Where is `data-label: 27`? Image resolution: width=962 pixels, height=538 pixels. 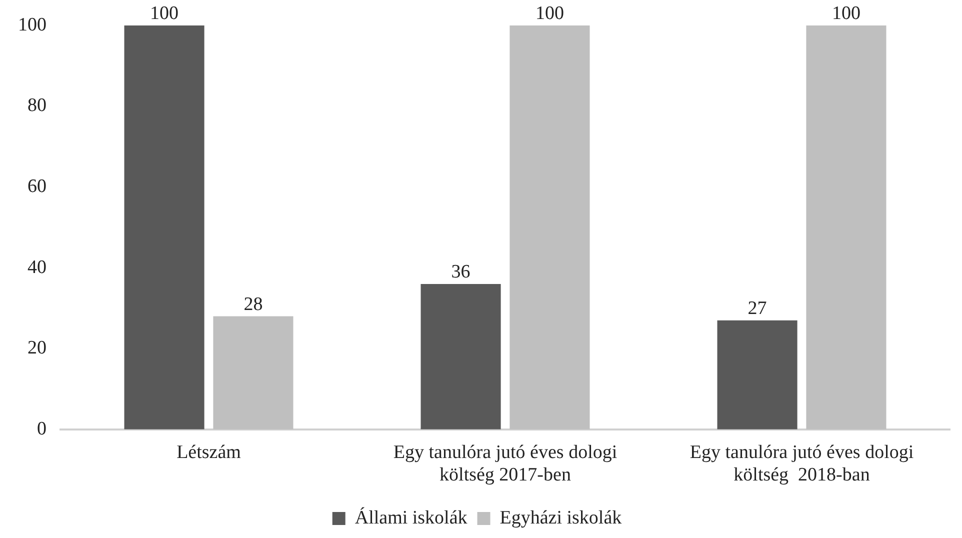
data-label: 27 is located at coordinates (757, 308).